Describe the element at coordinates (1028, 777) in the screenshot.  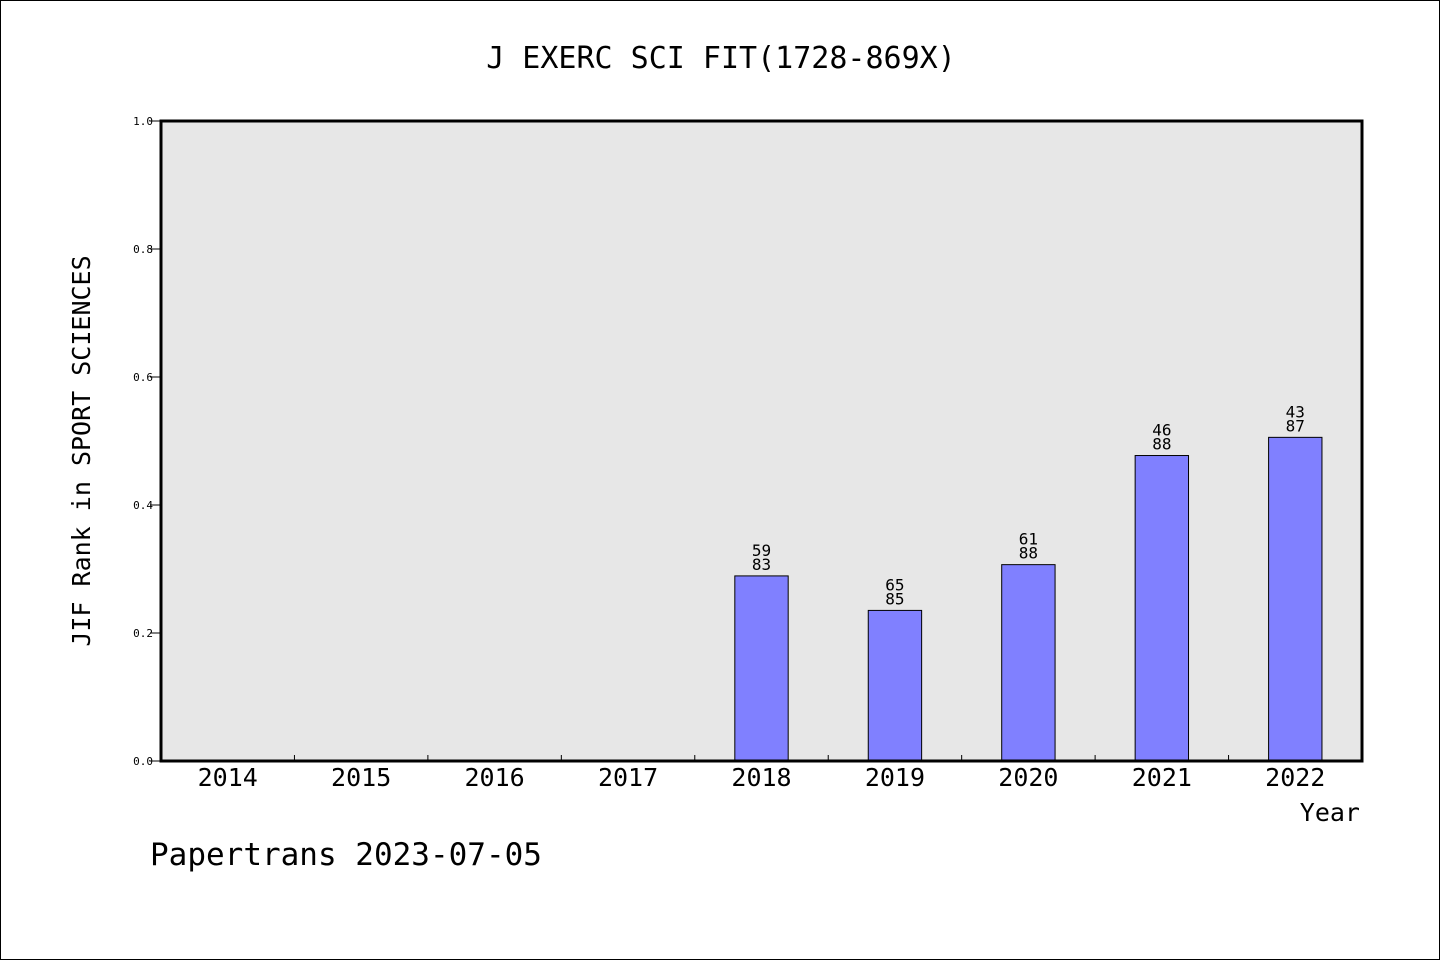
I see `x-tick-label: 2020` at that location.